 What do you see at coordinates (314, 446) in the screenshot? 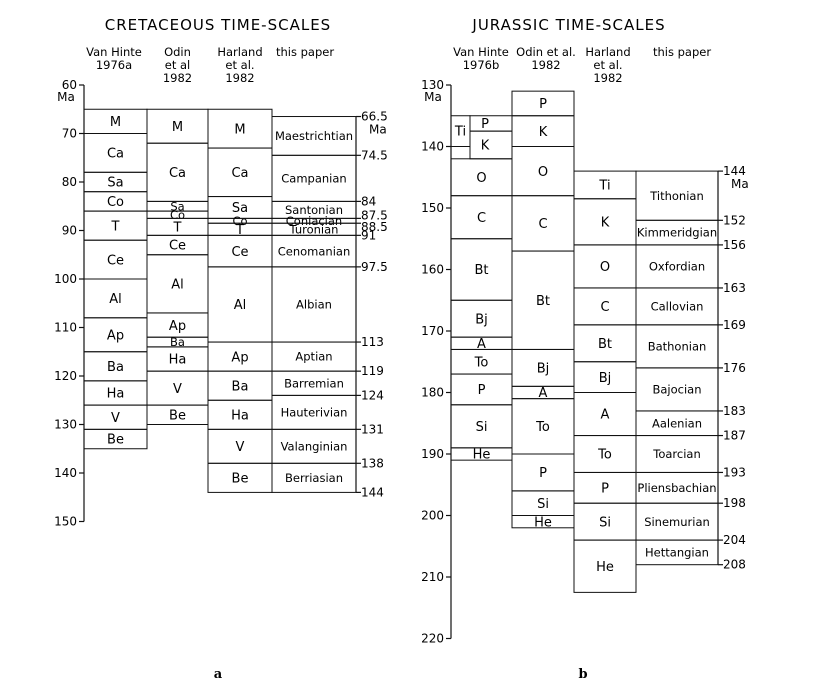
I see `unit-label: Valanginian` at bounding box center [314, 446].